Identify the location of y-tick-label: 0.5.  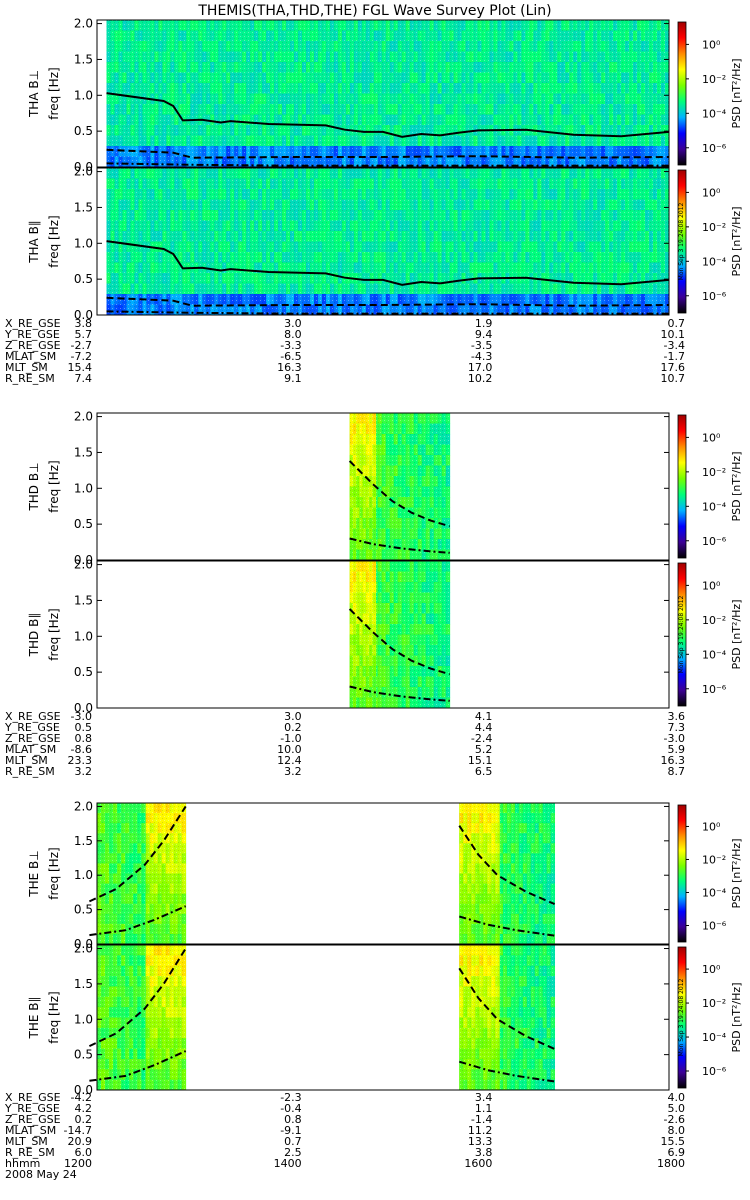
(83, 1055).